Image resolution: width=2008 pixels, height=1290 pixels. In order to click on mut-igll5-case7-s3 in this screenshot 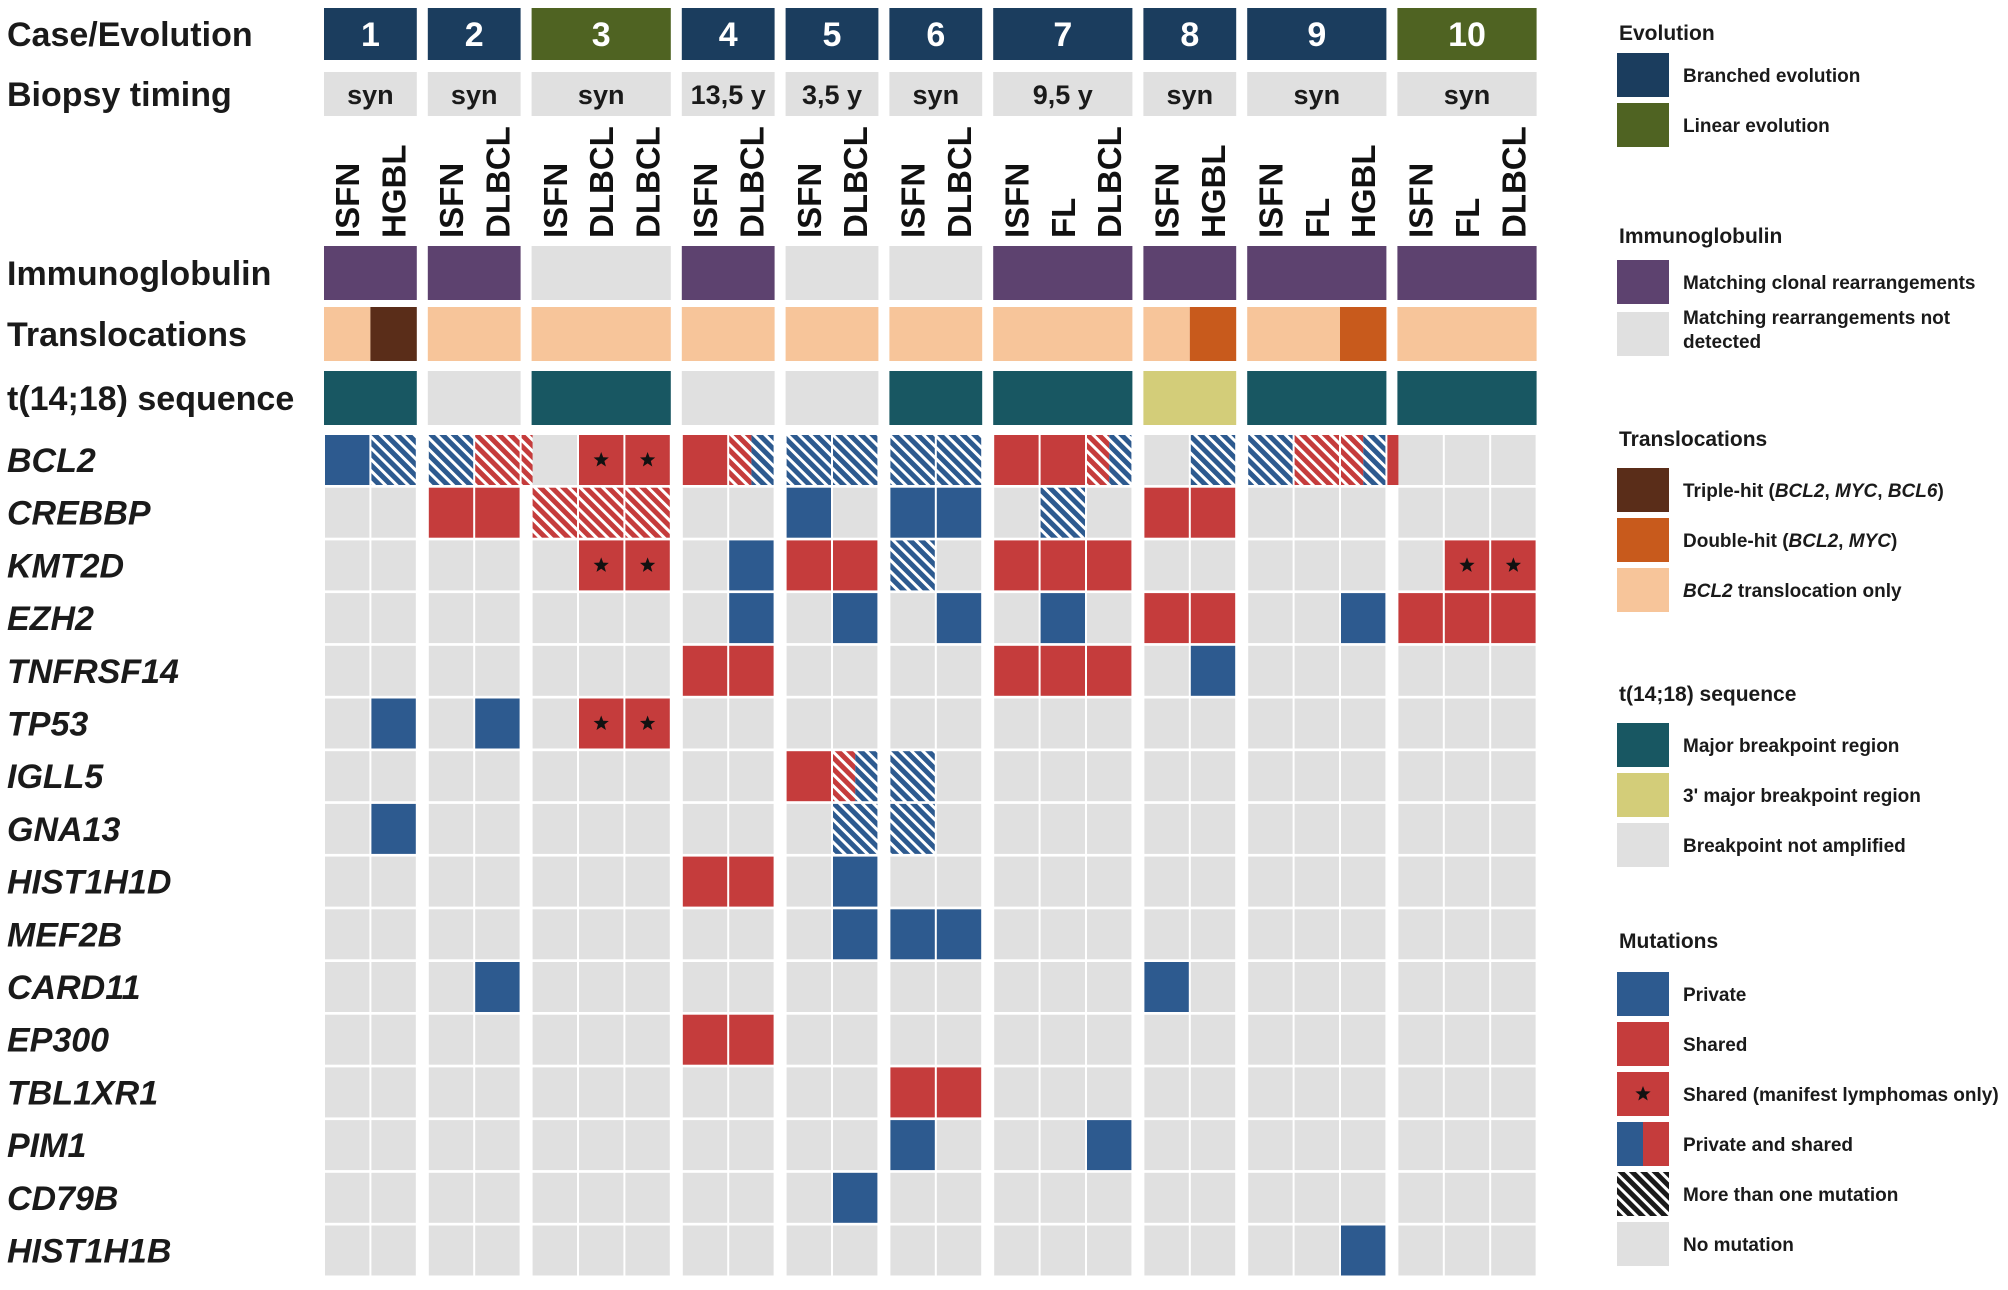, I will do `click(1109, 776)`.